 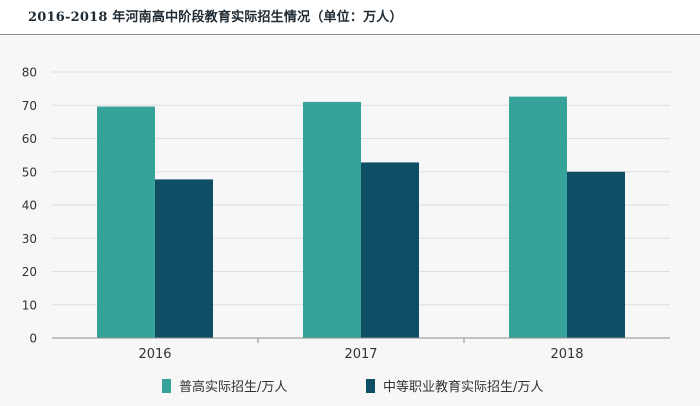 I want to click on y-tick-label-0: 0, so click(x=33, y=339).